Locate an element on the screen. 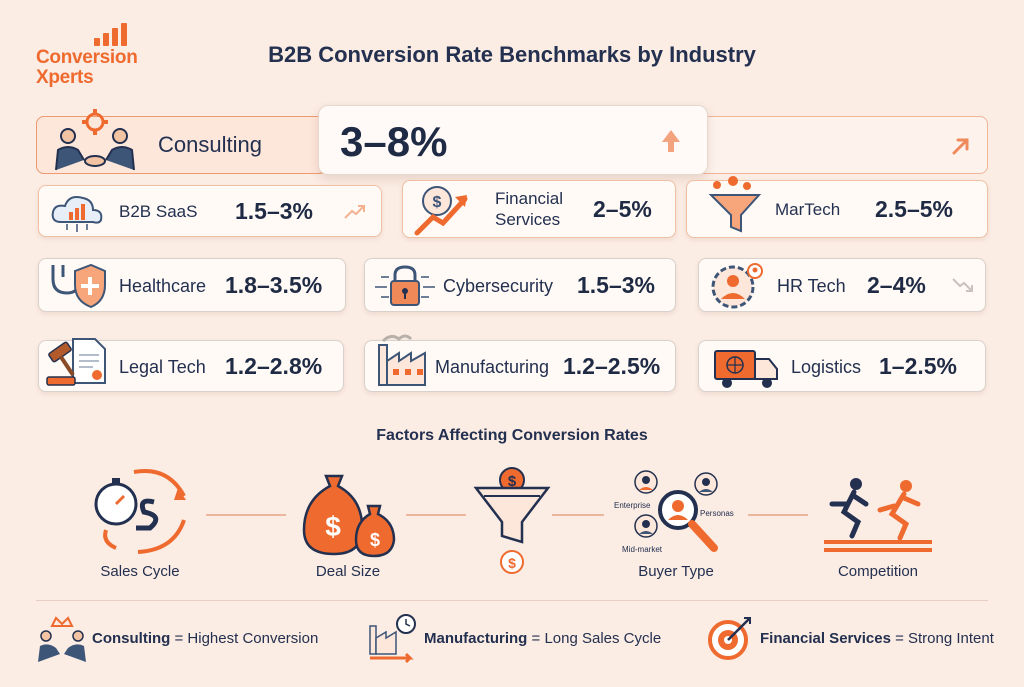 The image size is (1024, 687). stopwatch-cycle-icon is located at coordinates (140, 511).